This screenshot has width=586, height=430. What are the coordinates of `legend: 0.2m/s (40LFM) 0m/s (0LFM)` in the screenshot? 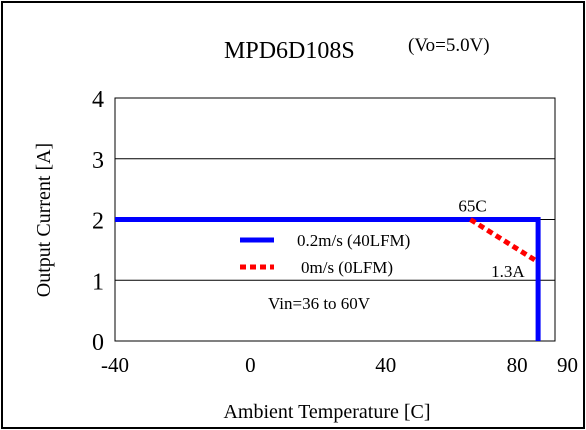 It's located at (325, 254).